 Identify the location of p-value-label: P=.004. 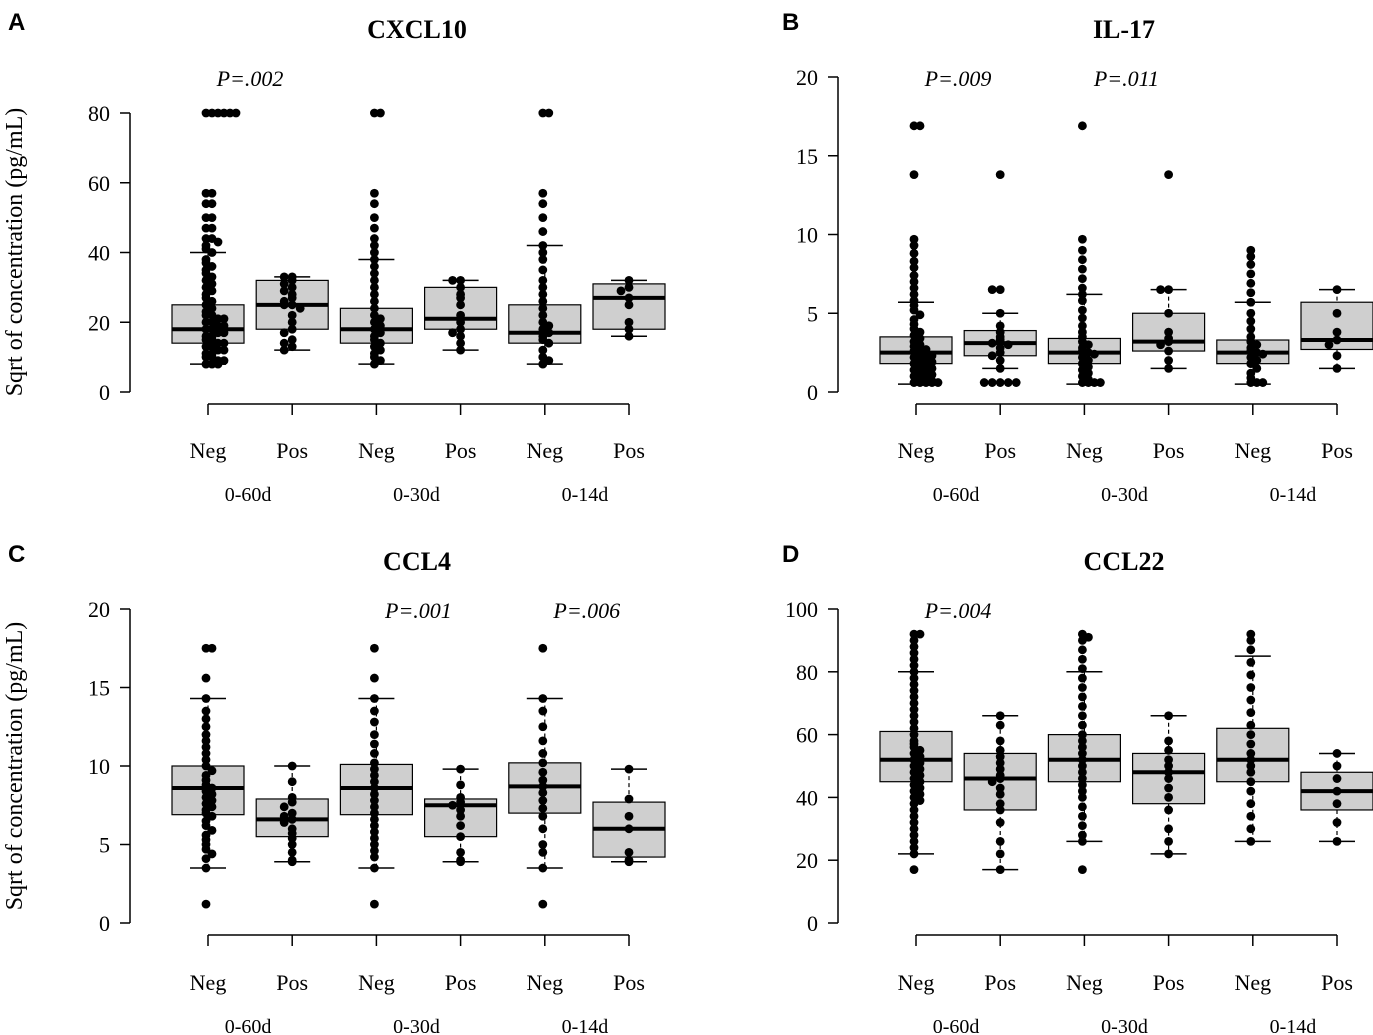
(958, 610).